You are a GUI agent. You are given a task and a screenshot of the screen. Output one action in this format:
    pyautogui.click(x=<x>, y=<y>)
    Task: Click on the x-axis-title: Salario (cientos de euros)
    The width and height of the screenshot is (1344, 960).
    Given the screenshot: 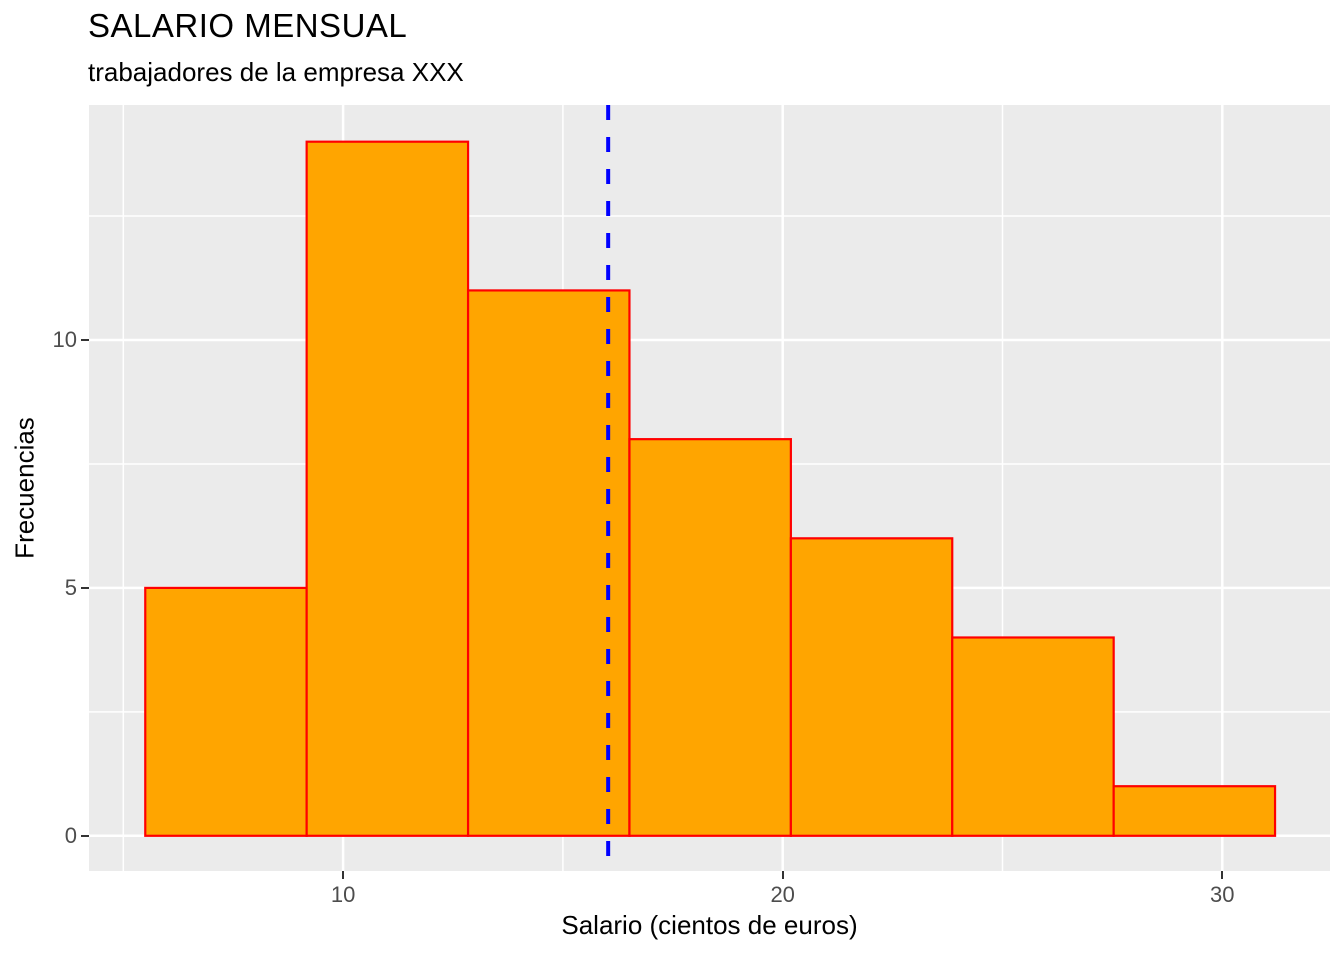 What is the action you would take?
    pyautogui.click(x=709, y=925)
    